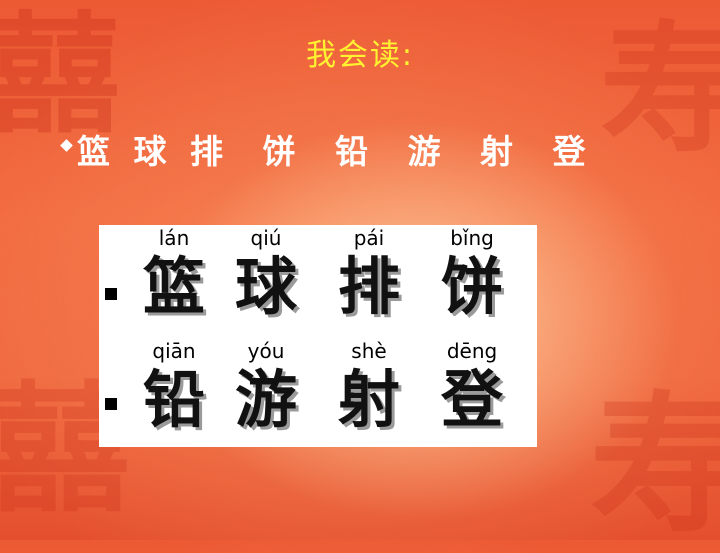 This screenshot has width=720, height=553. What do you see at coordinates (173, 286) in the screenshot?
I see `hanzi: 篮` at bounding box center [173, 286].